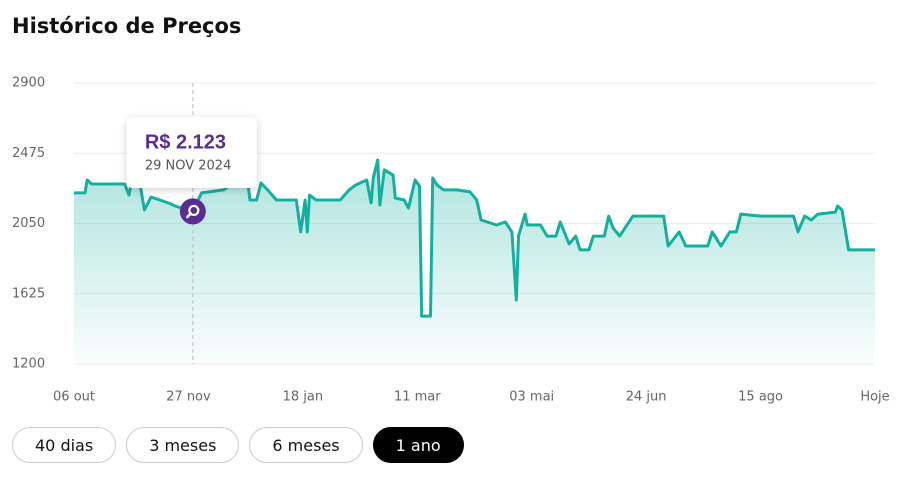 The width and height of the screenshot is (901, 477). I want to click on marker-circle, so click(192, 211).